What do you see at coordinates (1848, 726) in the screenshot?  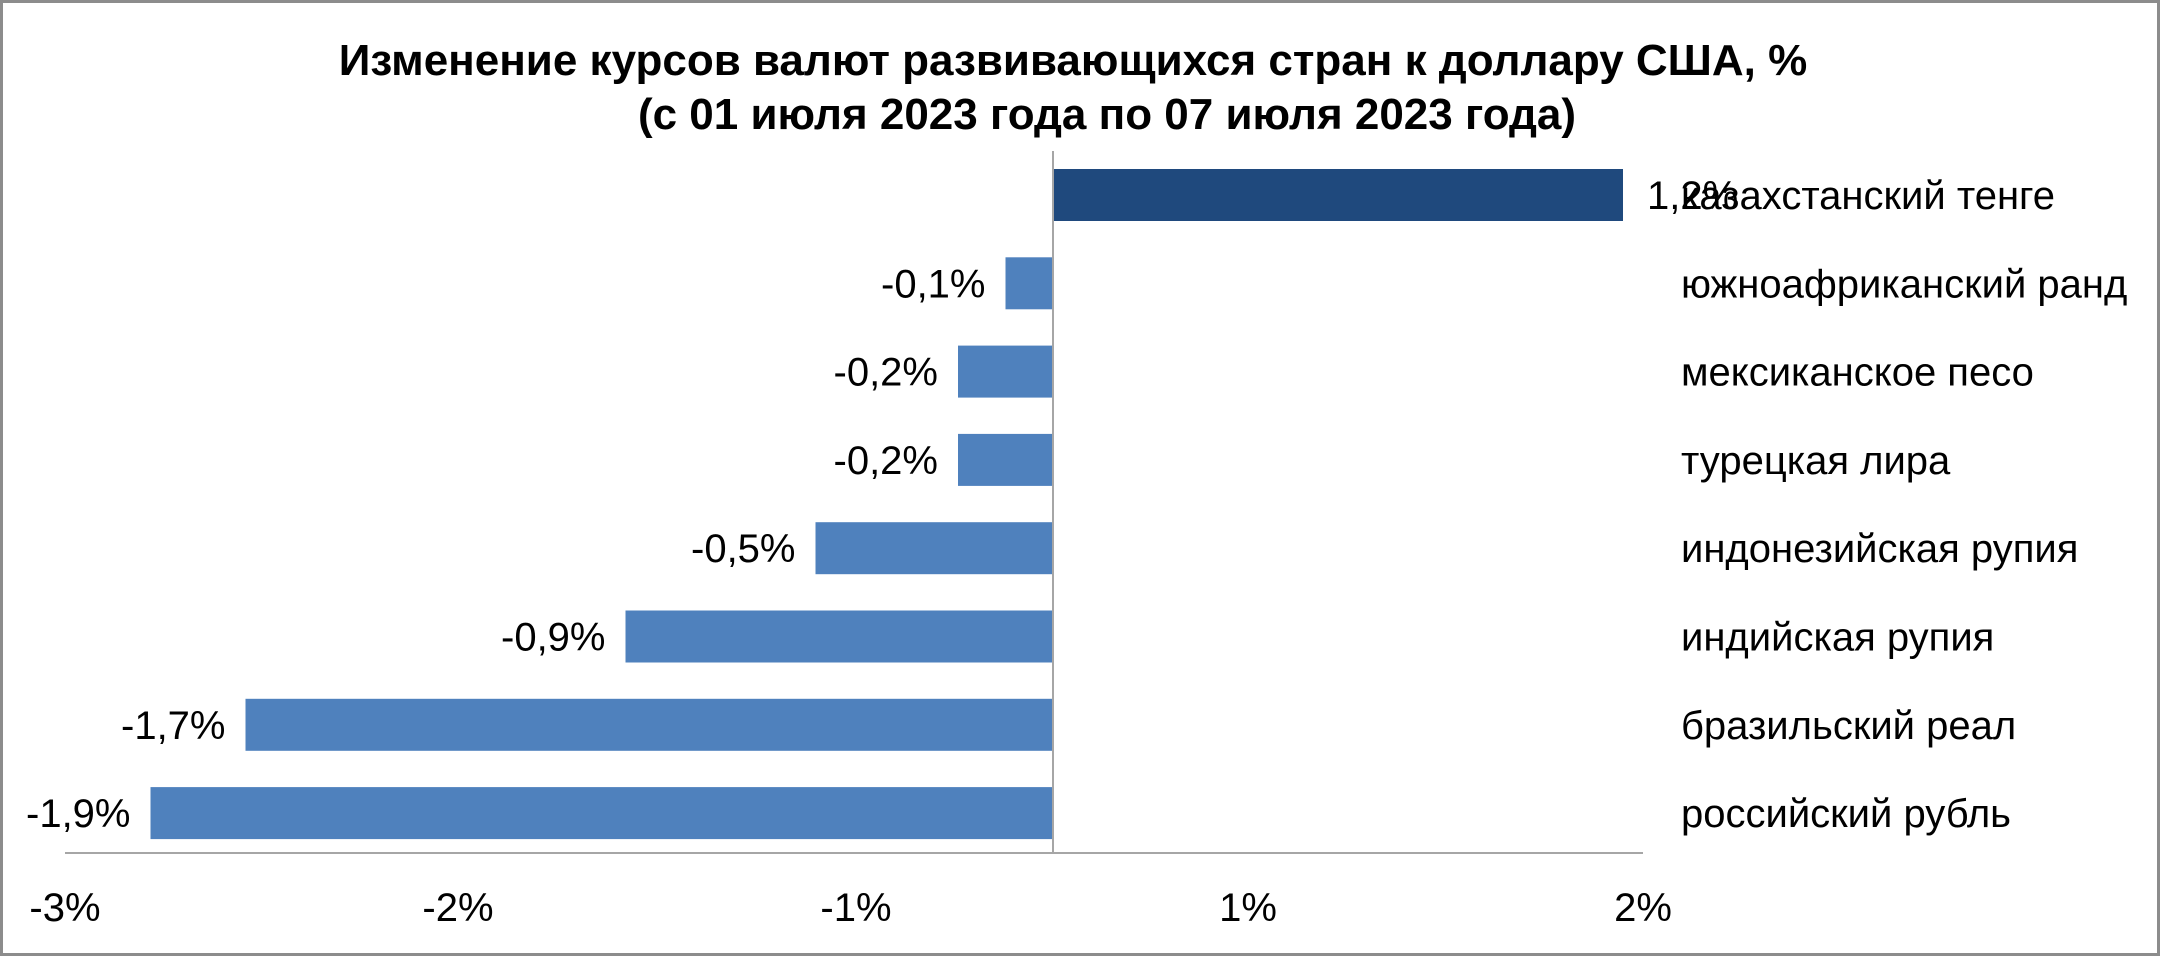 I see `category-label-6: бразильский реал` at bounding box center [1848, 726].